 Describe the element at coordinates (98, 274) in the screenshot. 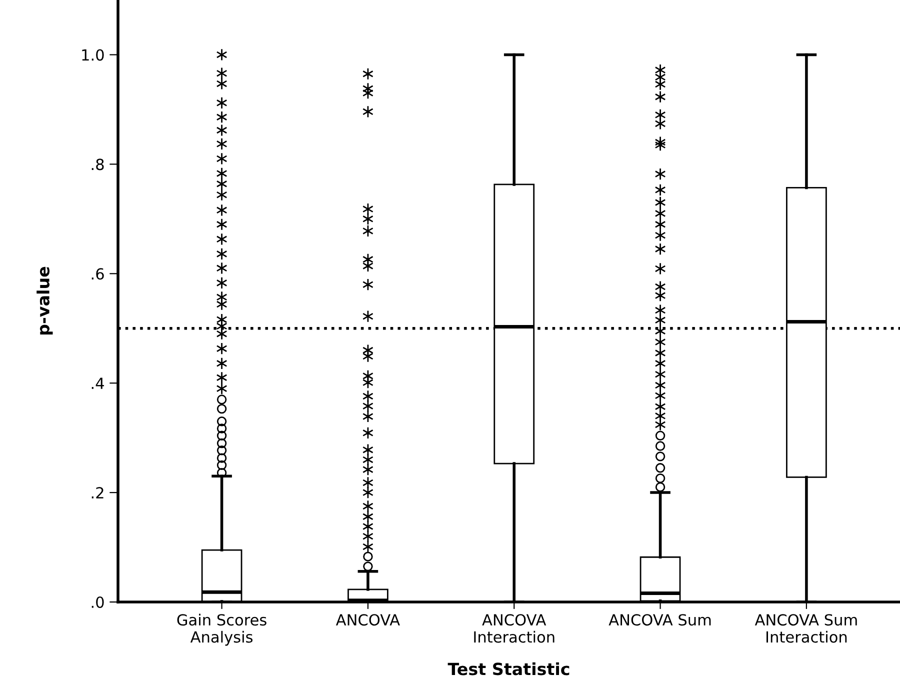

I see `y-tick-label: .6` at that location.